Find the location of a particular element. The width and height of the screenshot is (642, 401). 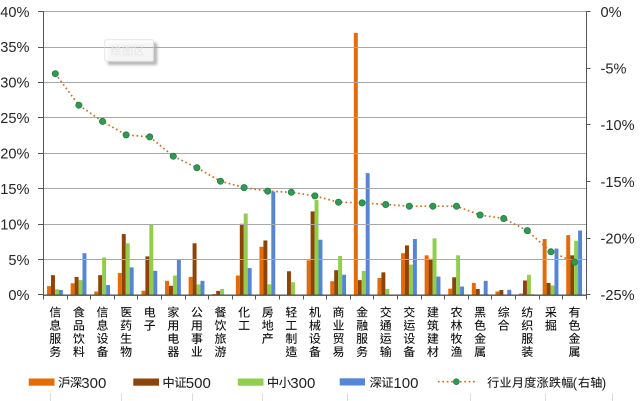

svg-text: 25% is located at coordinates (14, 119).